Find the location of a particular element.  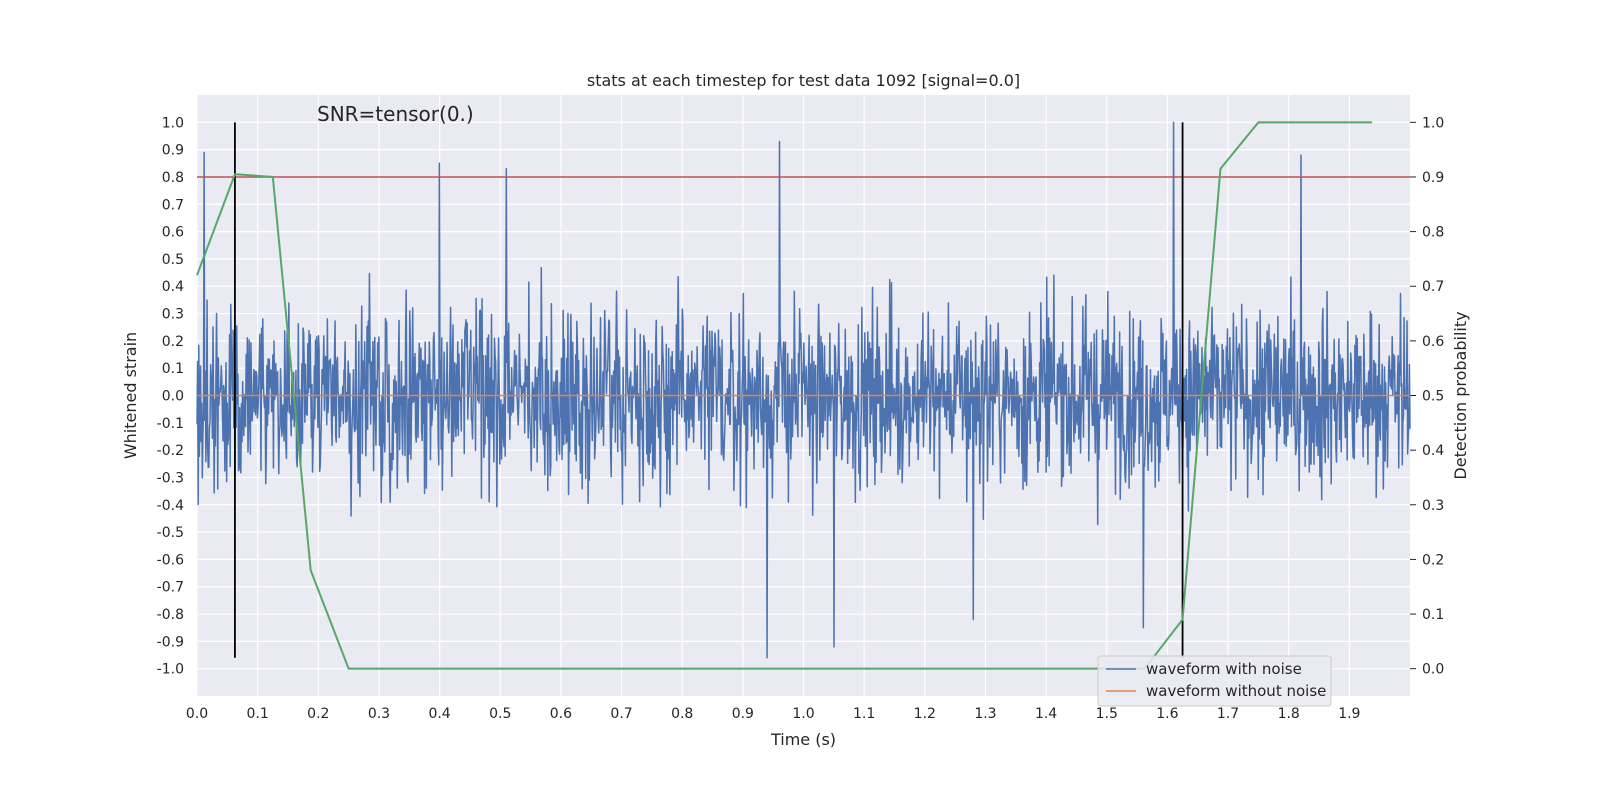

y-tick-label: -0.7 is located at coordinates (170, 588).